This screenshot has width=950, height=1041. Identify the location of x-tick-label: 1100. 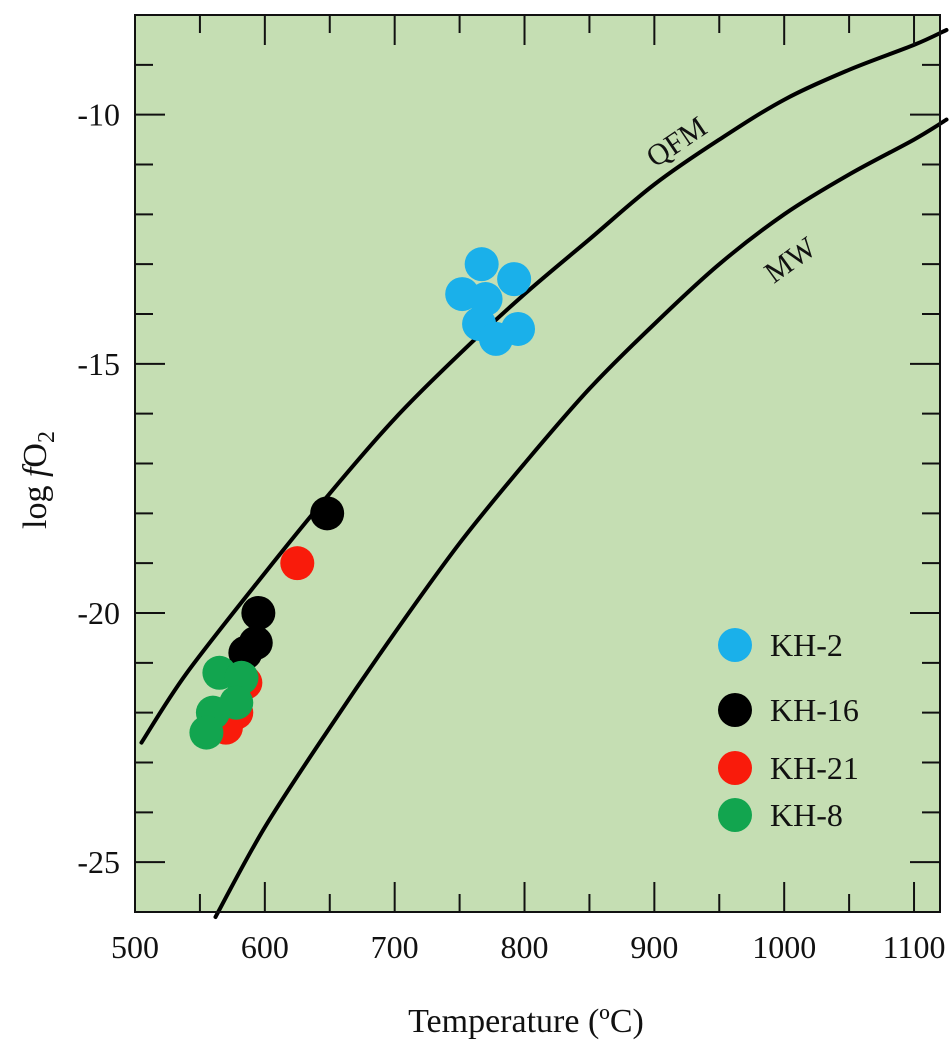
(914, 947).